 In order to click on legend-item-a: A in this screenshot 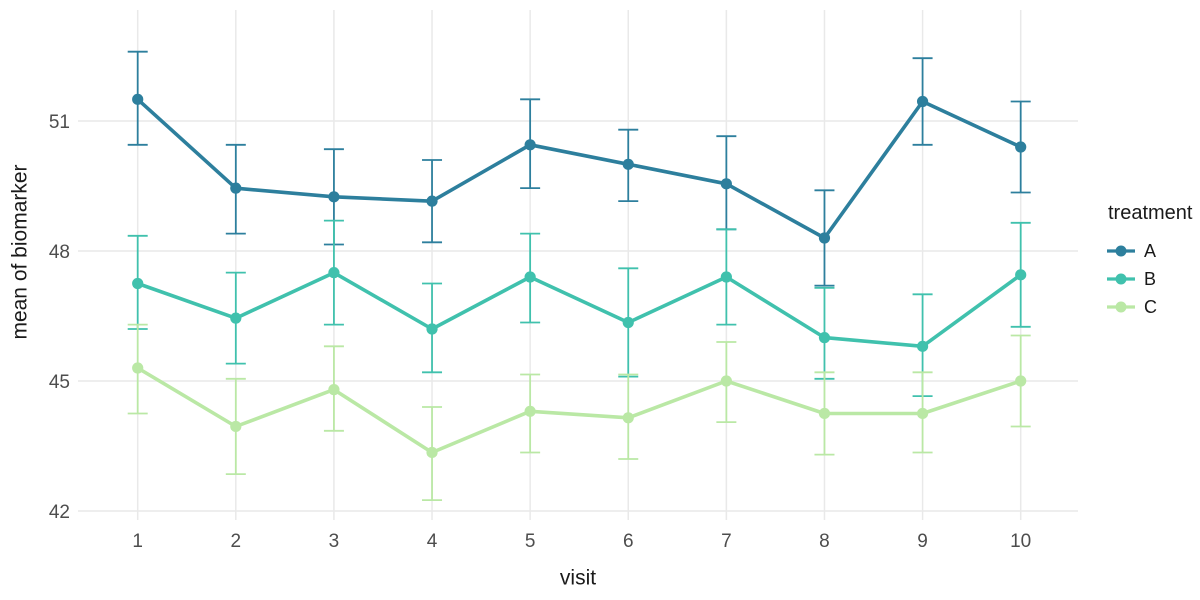, I will do `click(1149, 251)`.